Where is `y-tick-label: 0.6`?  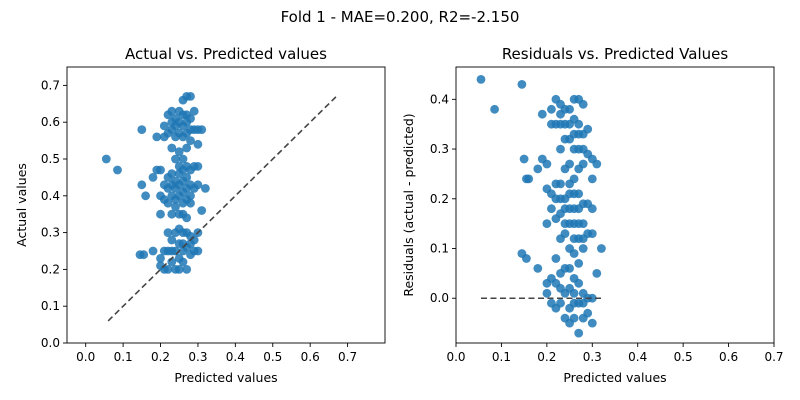 y-tick-label: 0.6 is located at coordinates (50, 122).